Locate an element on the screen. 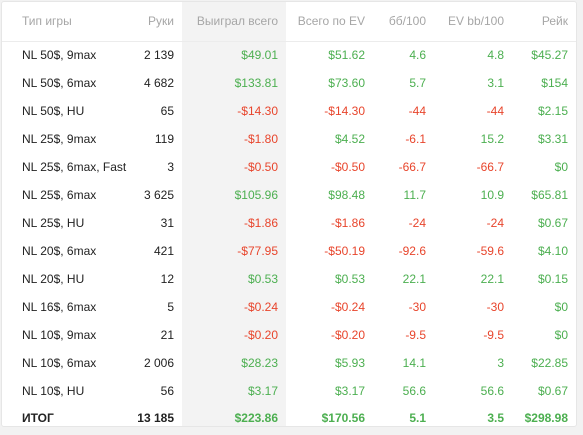 Image resolution: width=583 pixels, height=435 pixels. cell-game-type: NL 20$, 6max is located at coordinates (59, 251).